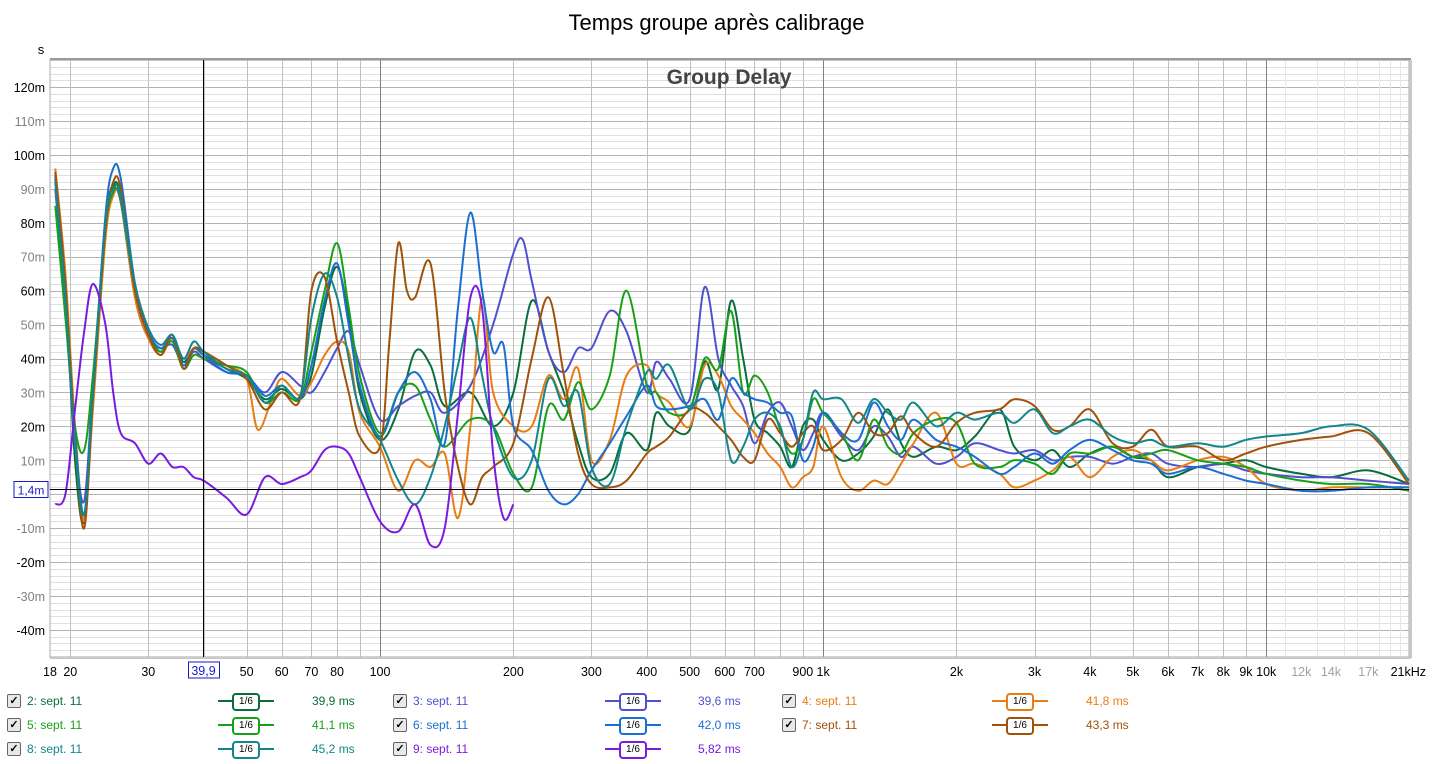 The width and height of the screenshot is (1433, 764). What do you see at coordinates (724, 672) in the screenshot?
I see `x-tick-label: 600` at bounding box center [724, 672].